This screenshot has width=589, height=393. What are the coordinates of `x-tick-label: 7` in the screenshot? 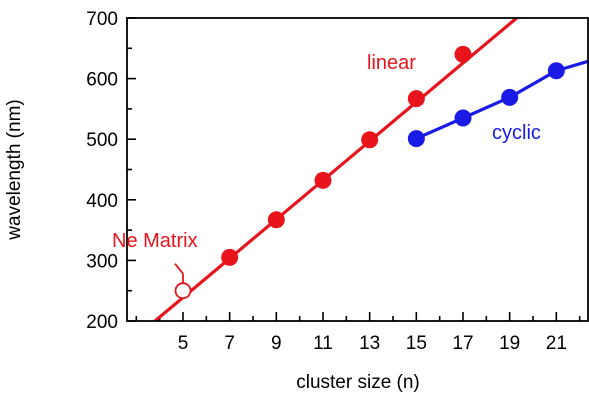 It's located at (229, 343).